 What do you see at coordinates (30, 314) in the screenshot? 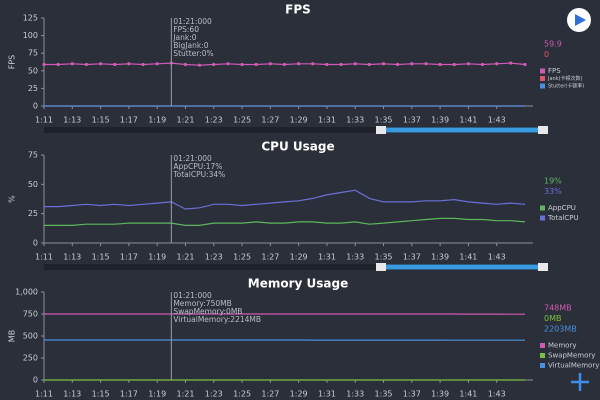
I see `y-tick-label: 750` at bounding box center [30, 314].